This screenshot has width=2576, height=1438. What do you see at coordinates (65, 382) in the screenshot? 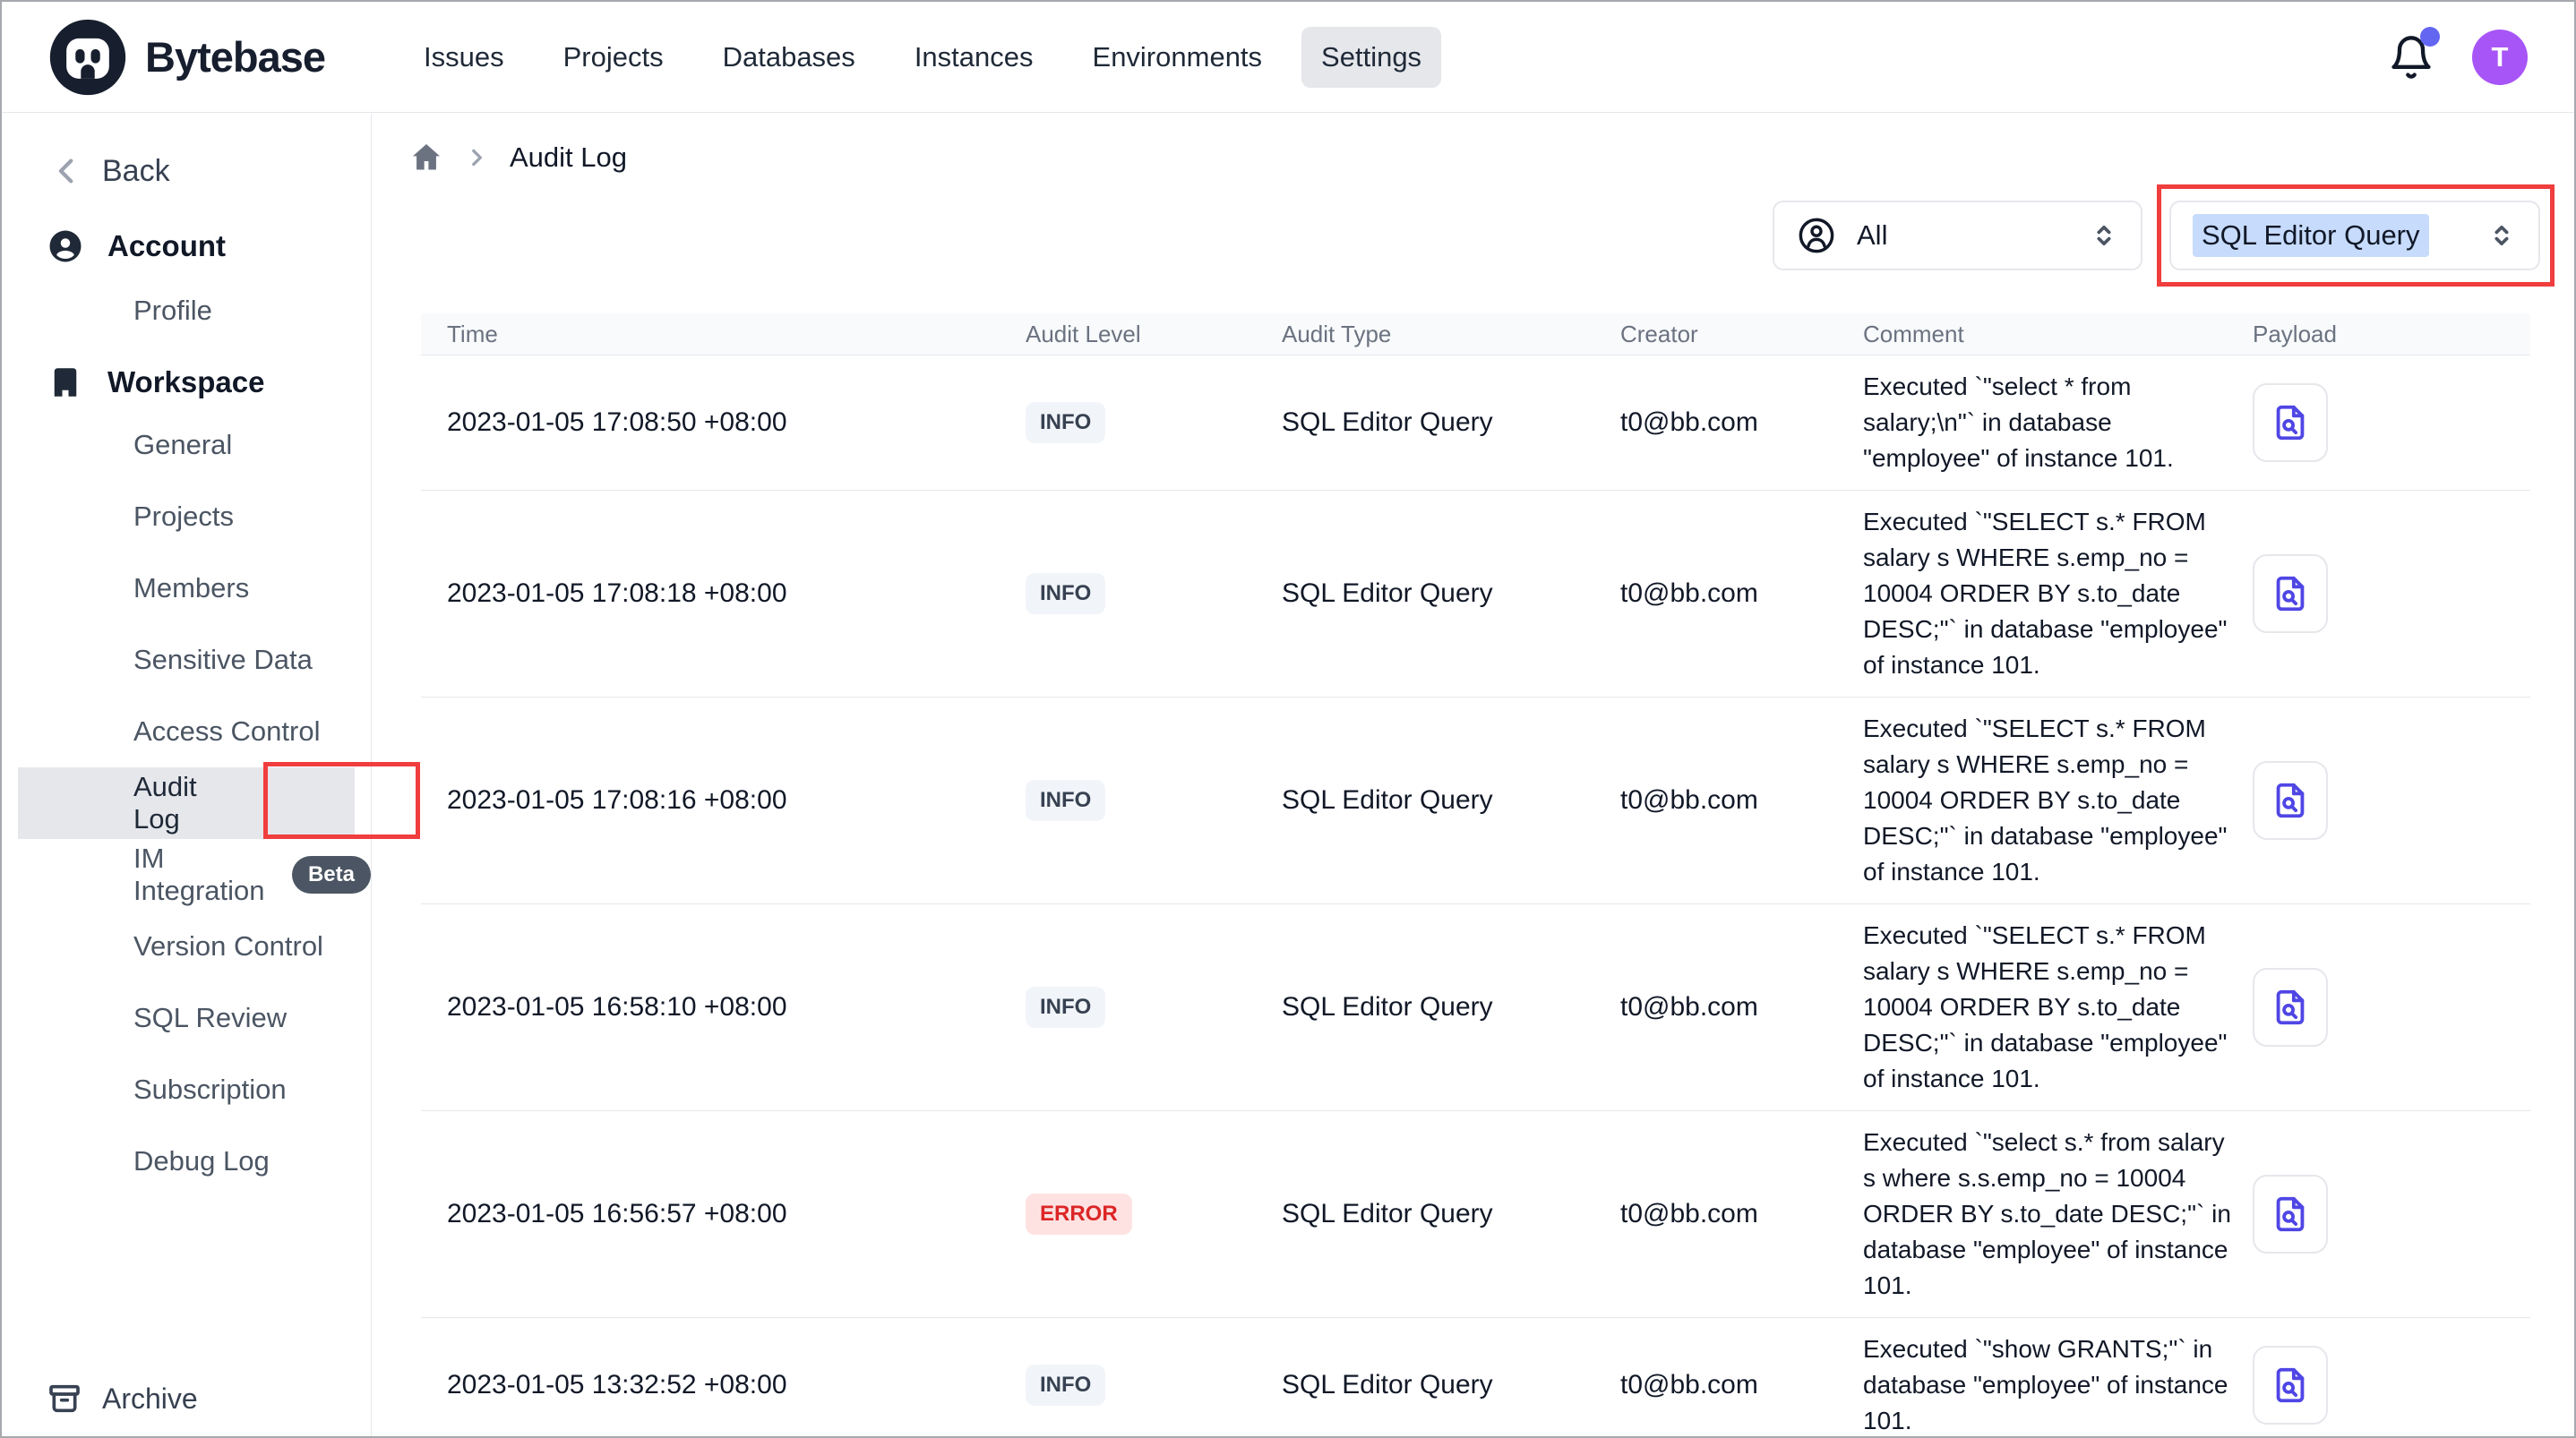
I see `building-icon` at bounding box center [65, 382].